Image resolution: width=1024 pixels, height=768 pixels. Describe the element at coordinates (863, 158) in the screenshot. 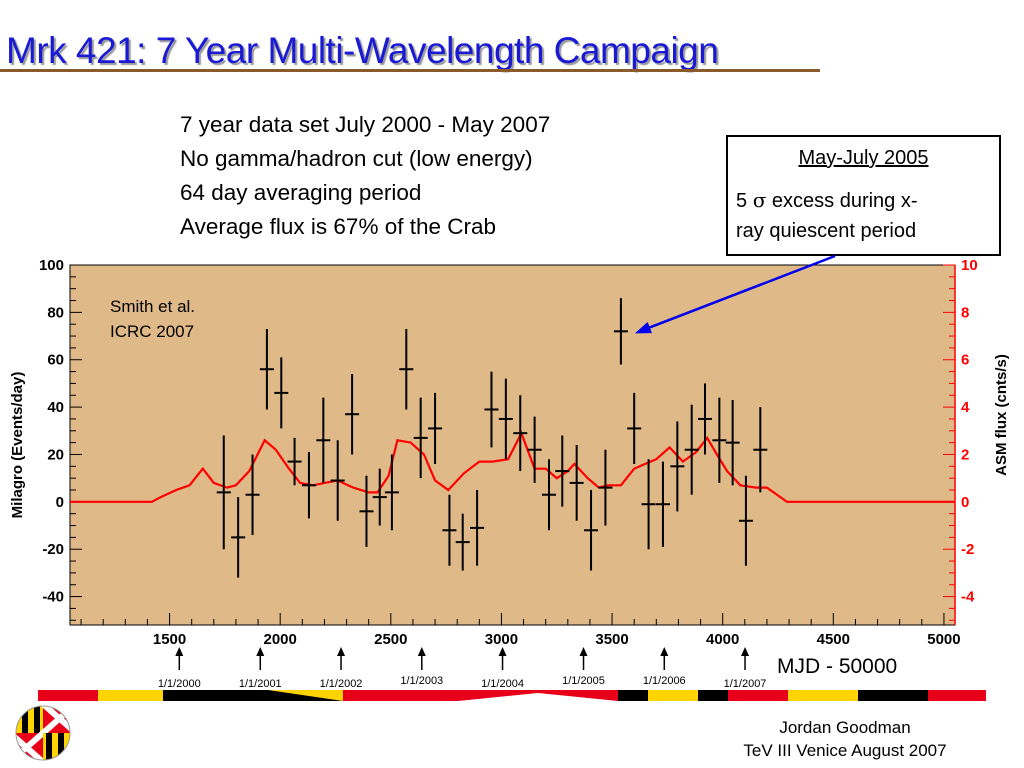

I see `callout-title: May-July 2005` at that location.